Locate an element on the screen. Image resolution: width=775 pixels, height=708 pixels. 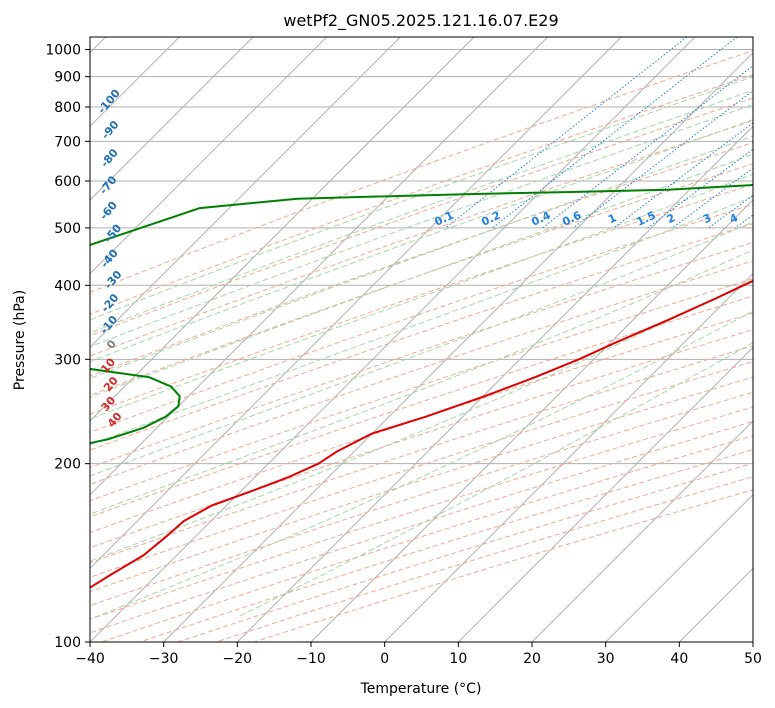
y-tick-label: 700 is located at coordinates (67, 142).